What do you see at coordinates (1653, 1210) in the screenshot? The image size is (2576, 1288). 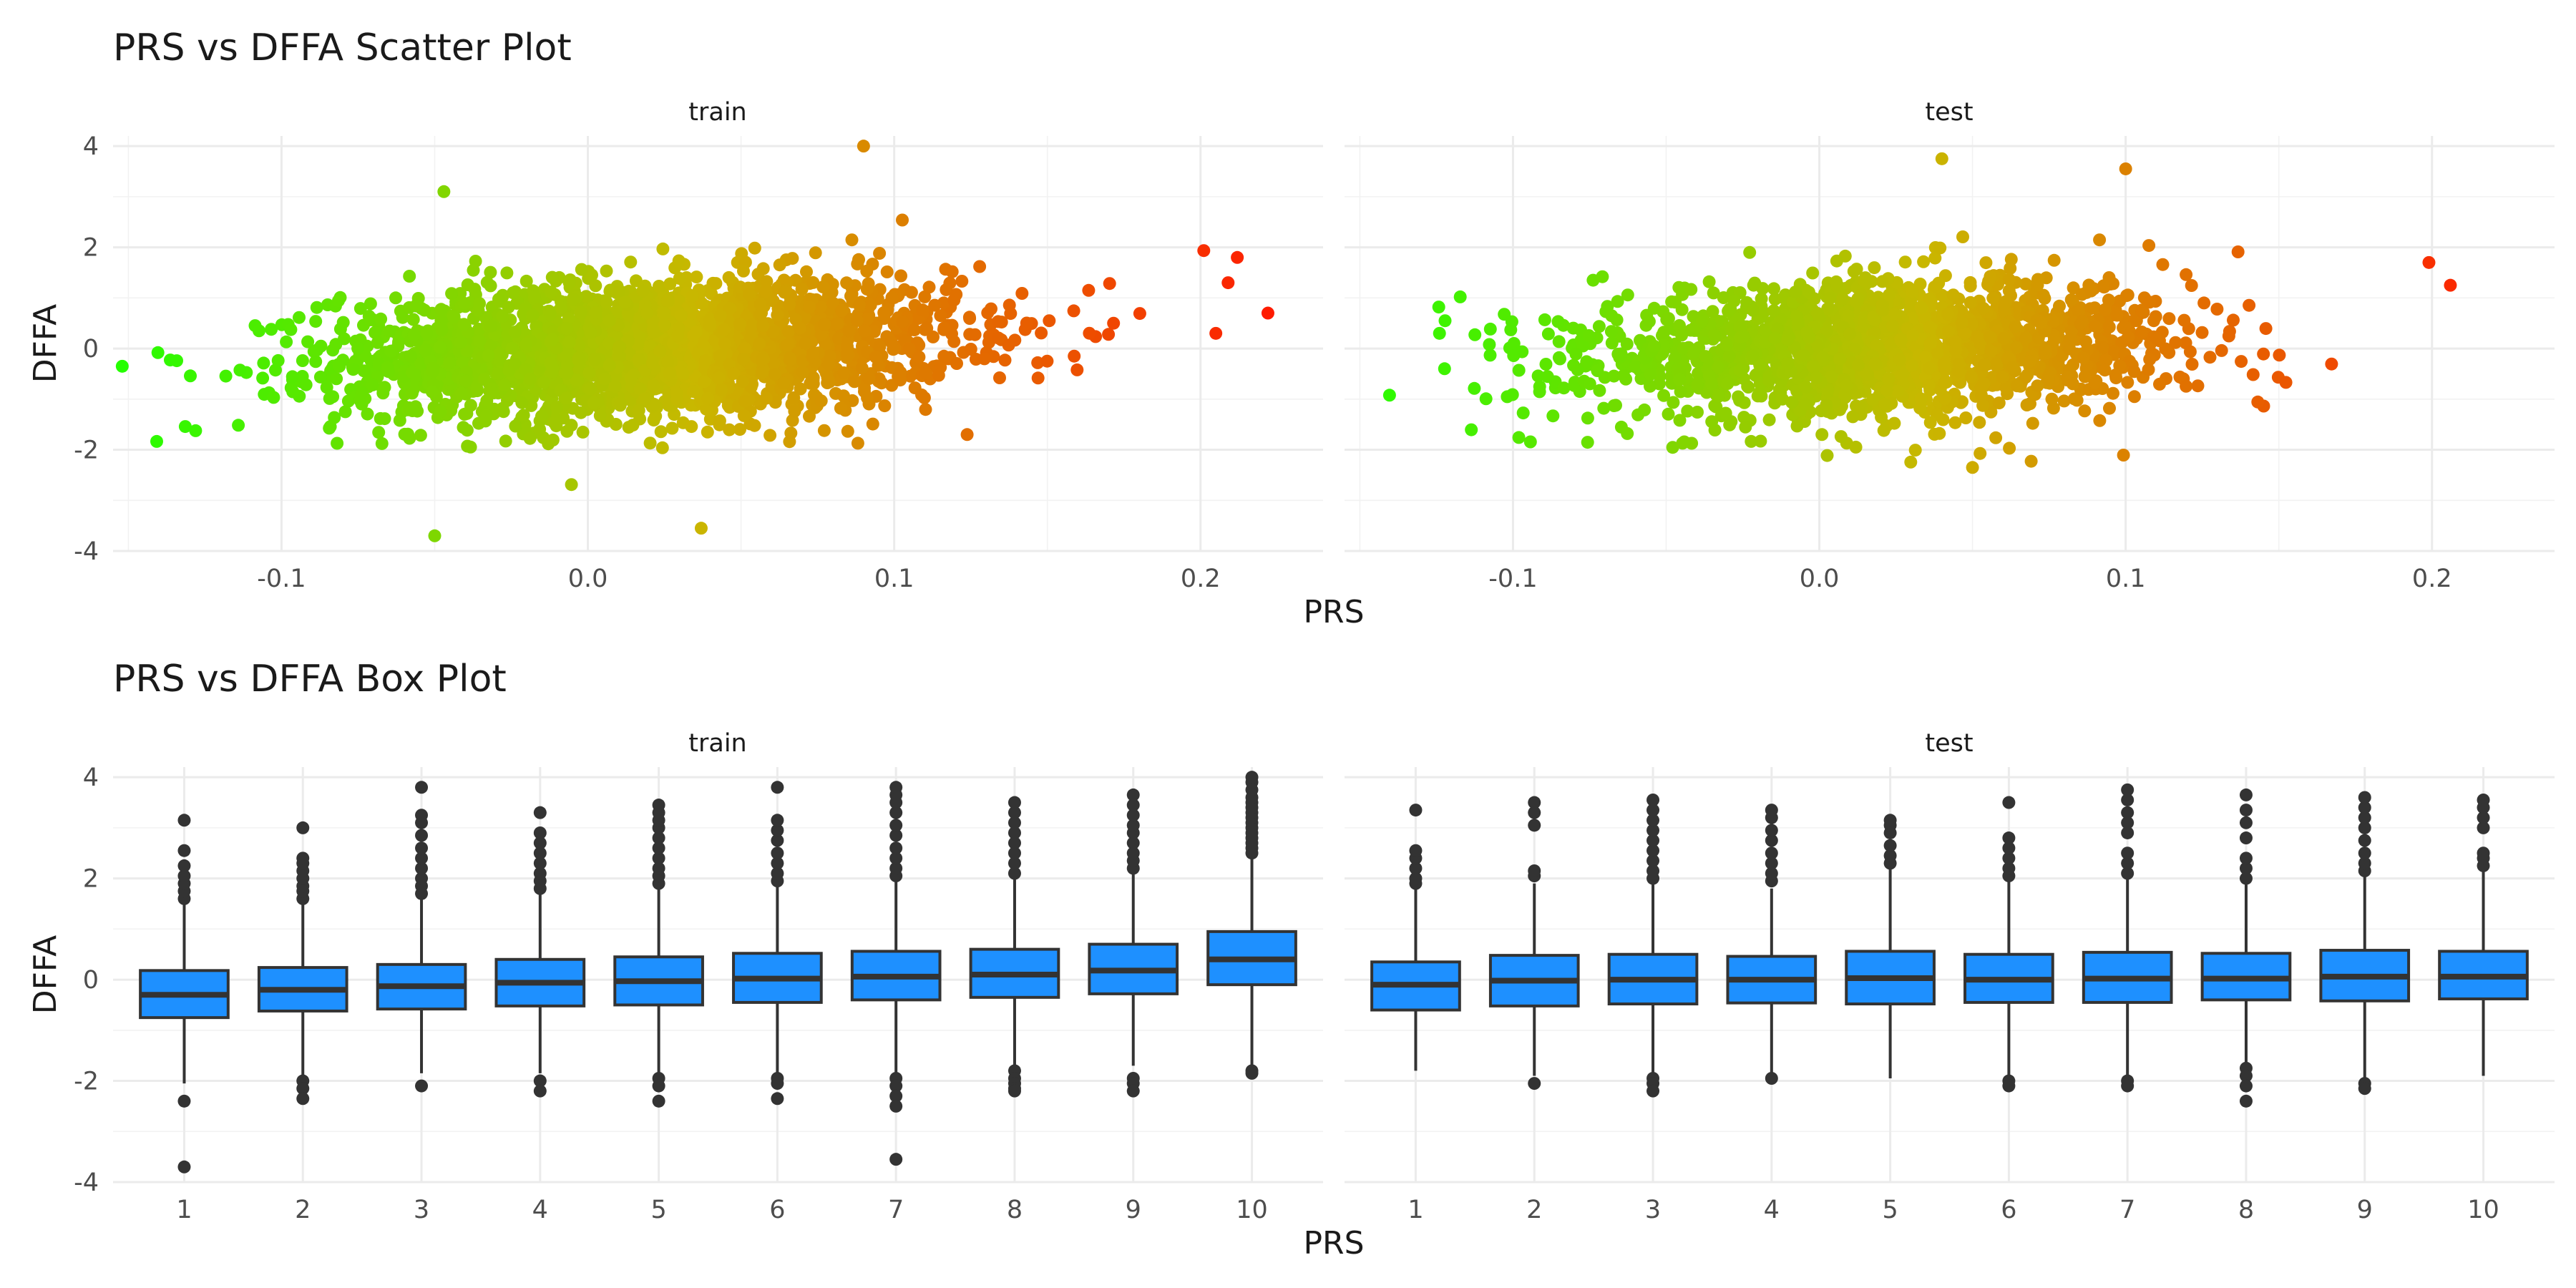 I see `x-tick-label: 3` at bounding box center [1653, 1210].